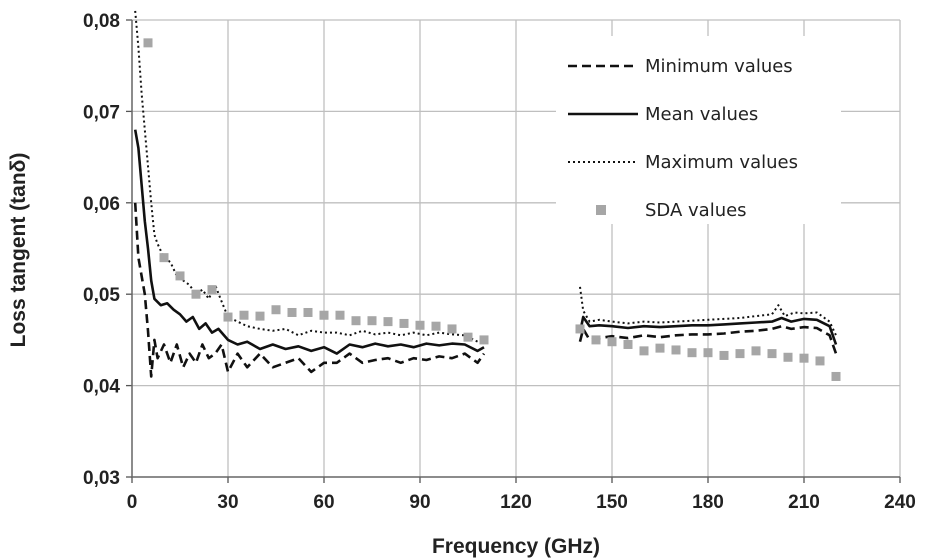  What do you see at coordinates (696, 210) in the screenshot?
I see `legend-label-sda-values: SDA values` at bounding box center [696, 210].